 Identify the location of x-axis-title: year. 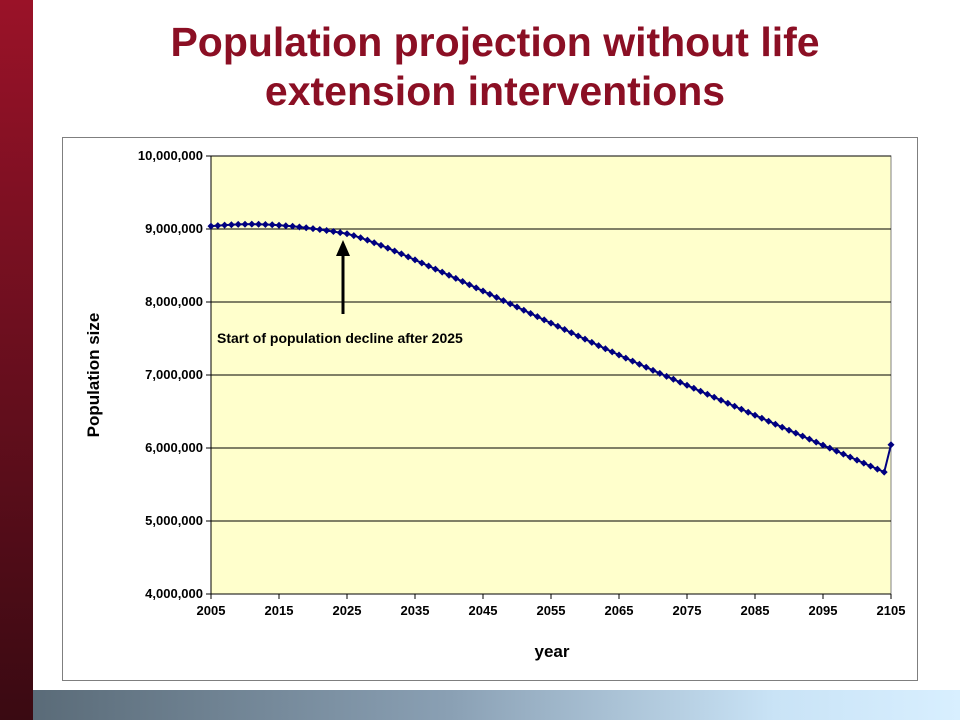
(552, 651).